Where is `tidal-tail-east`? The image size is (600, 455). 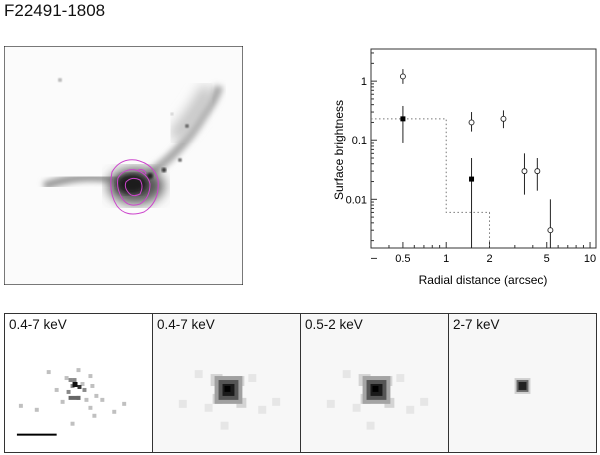
tidal-tail-east is located at coordinates (185, 131).